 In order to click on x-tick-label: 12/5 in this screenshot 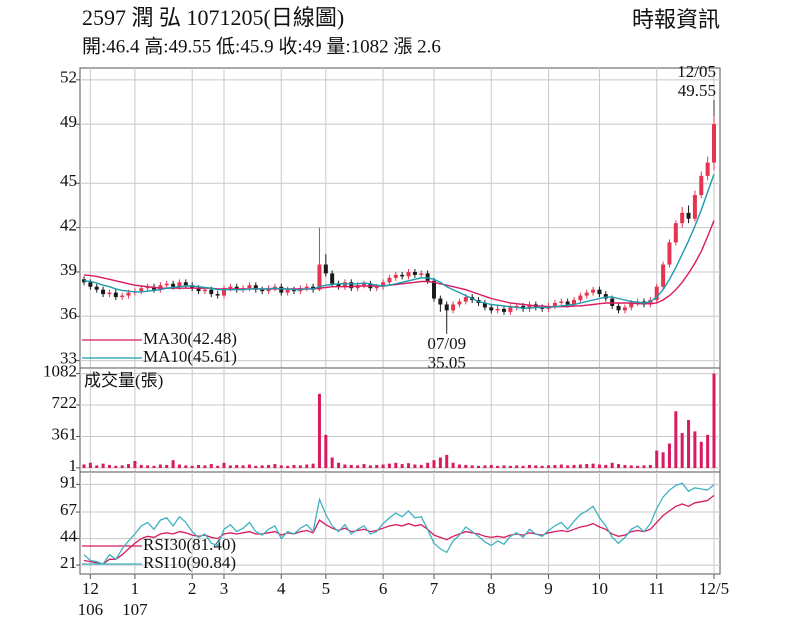, I will do `click(714, 588)`.